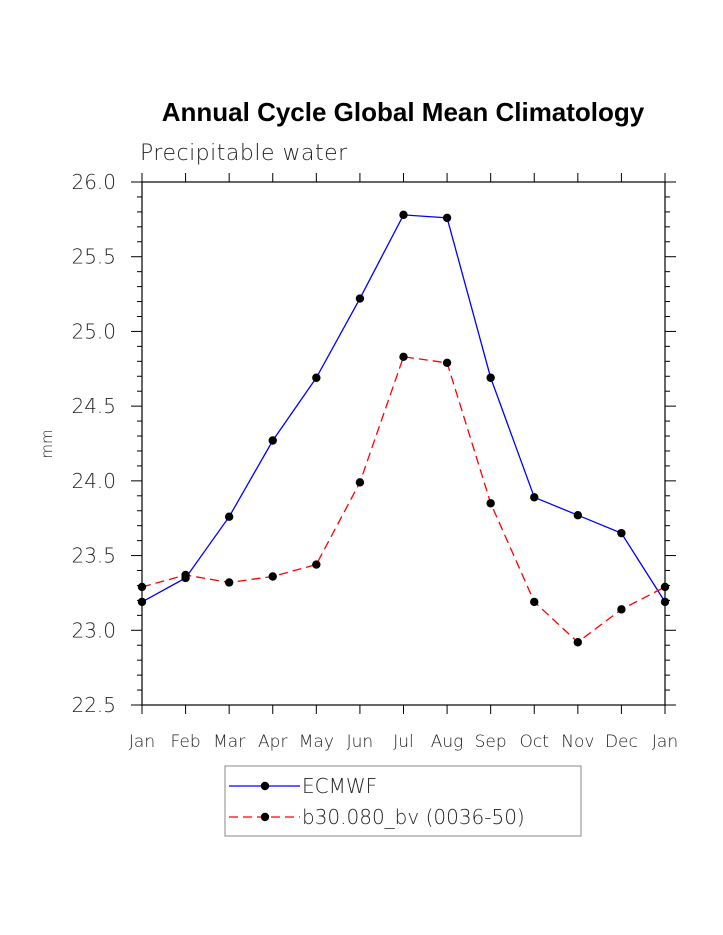 The image size is (723, 935). Describe the element at coordinates (339, 786) in the screenshot. I see `legend-label: ECMWF` at that location.